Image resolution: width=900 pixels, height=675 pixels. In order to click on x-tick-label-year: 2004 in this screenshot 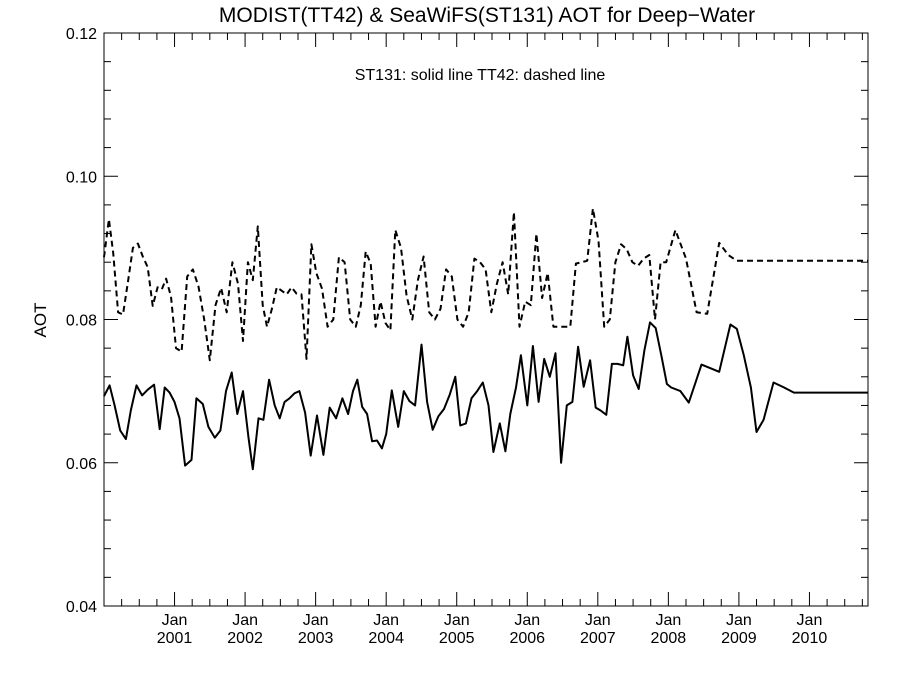, I will do `click(386, 638)`.